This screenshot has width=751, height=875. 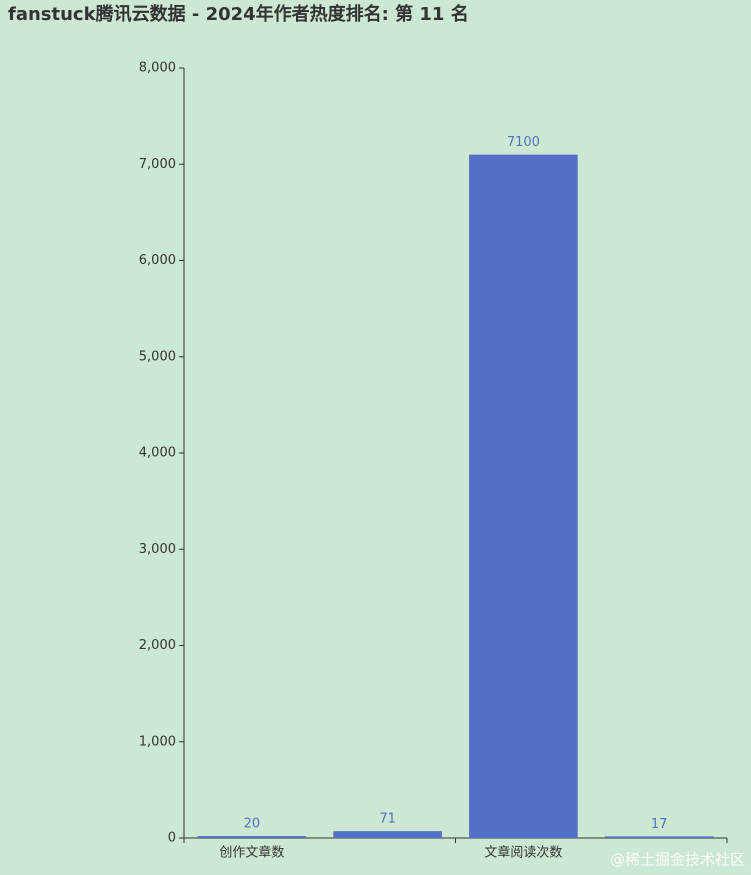 What do you see at coordinates (251, 853) in the screenshot?
I see `x-tick-label: 创作文章数` at bounding box center [251, 853].